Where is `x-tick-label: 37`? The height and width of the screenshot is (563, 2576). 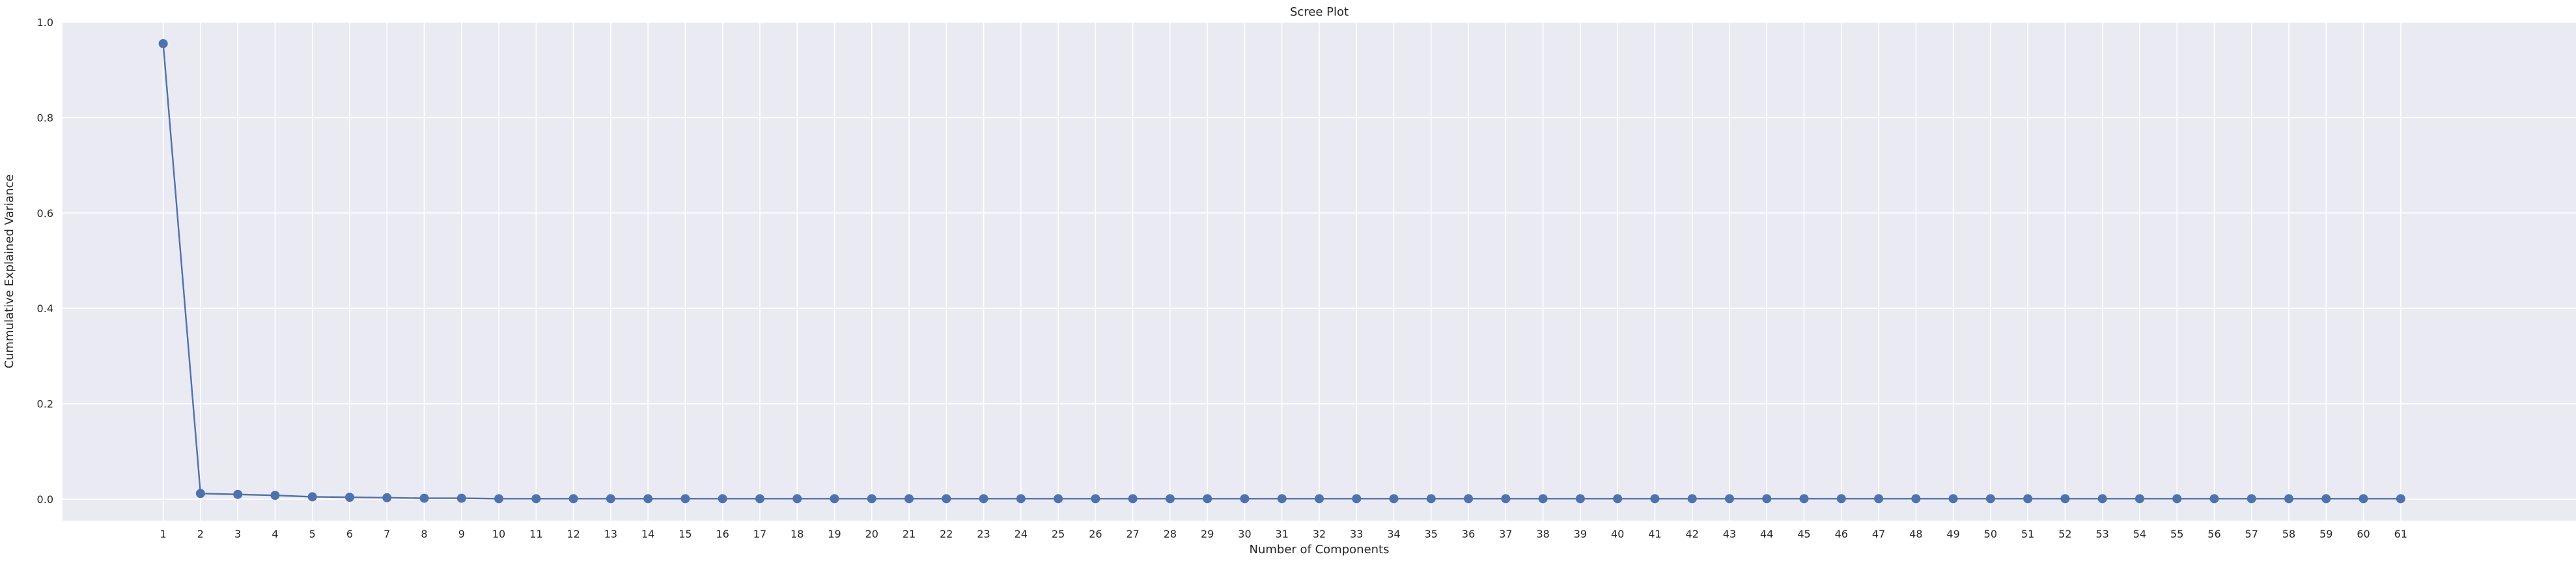 x-tick-label: 37 is located at coordinates (1506, 534).